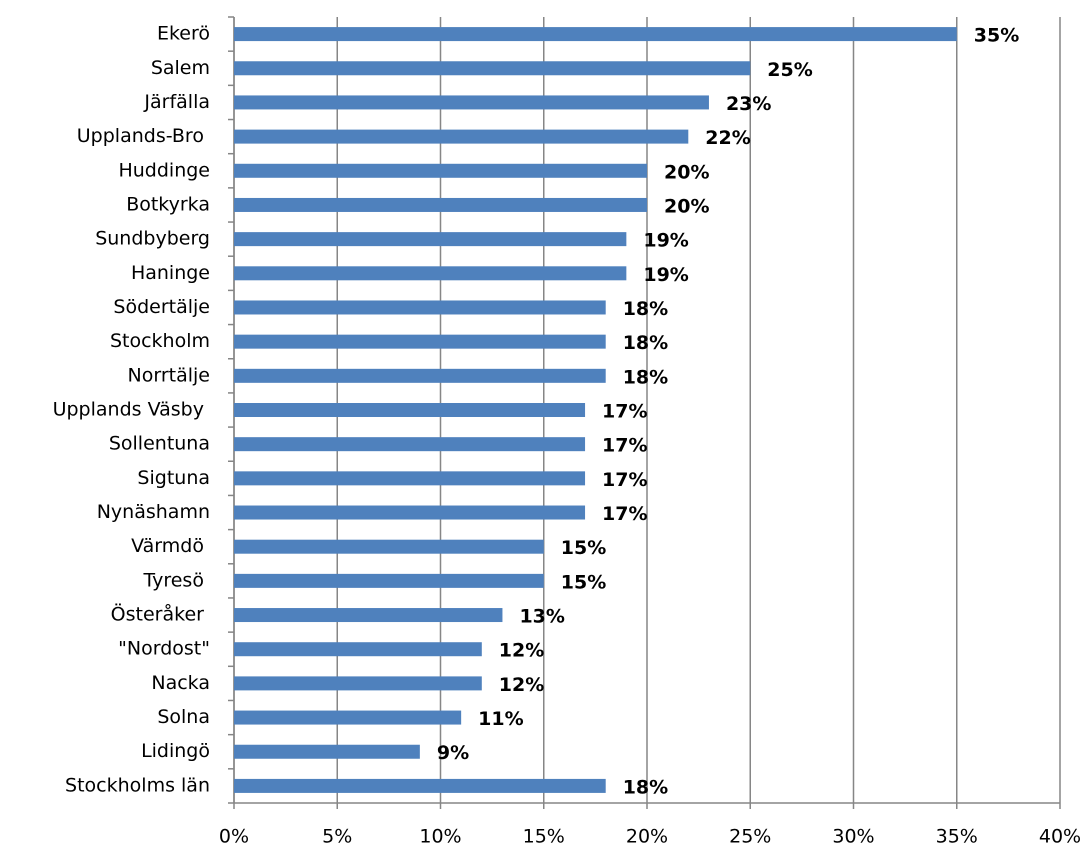  I want to click on y-tick-label: Sollentuna, so click(159, 444).